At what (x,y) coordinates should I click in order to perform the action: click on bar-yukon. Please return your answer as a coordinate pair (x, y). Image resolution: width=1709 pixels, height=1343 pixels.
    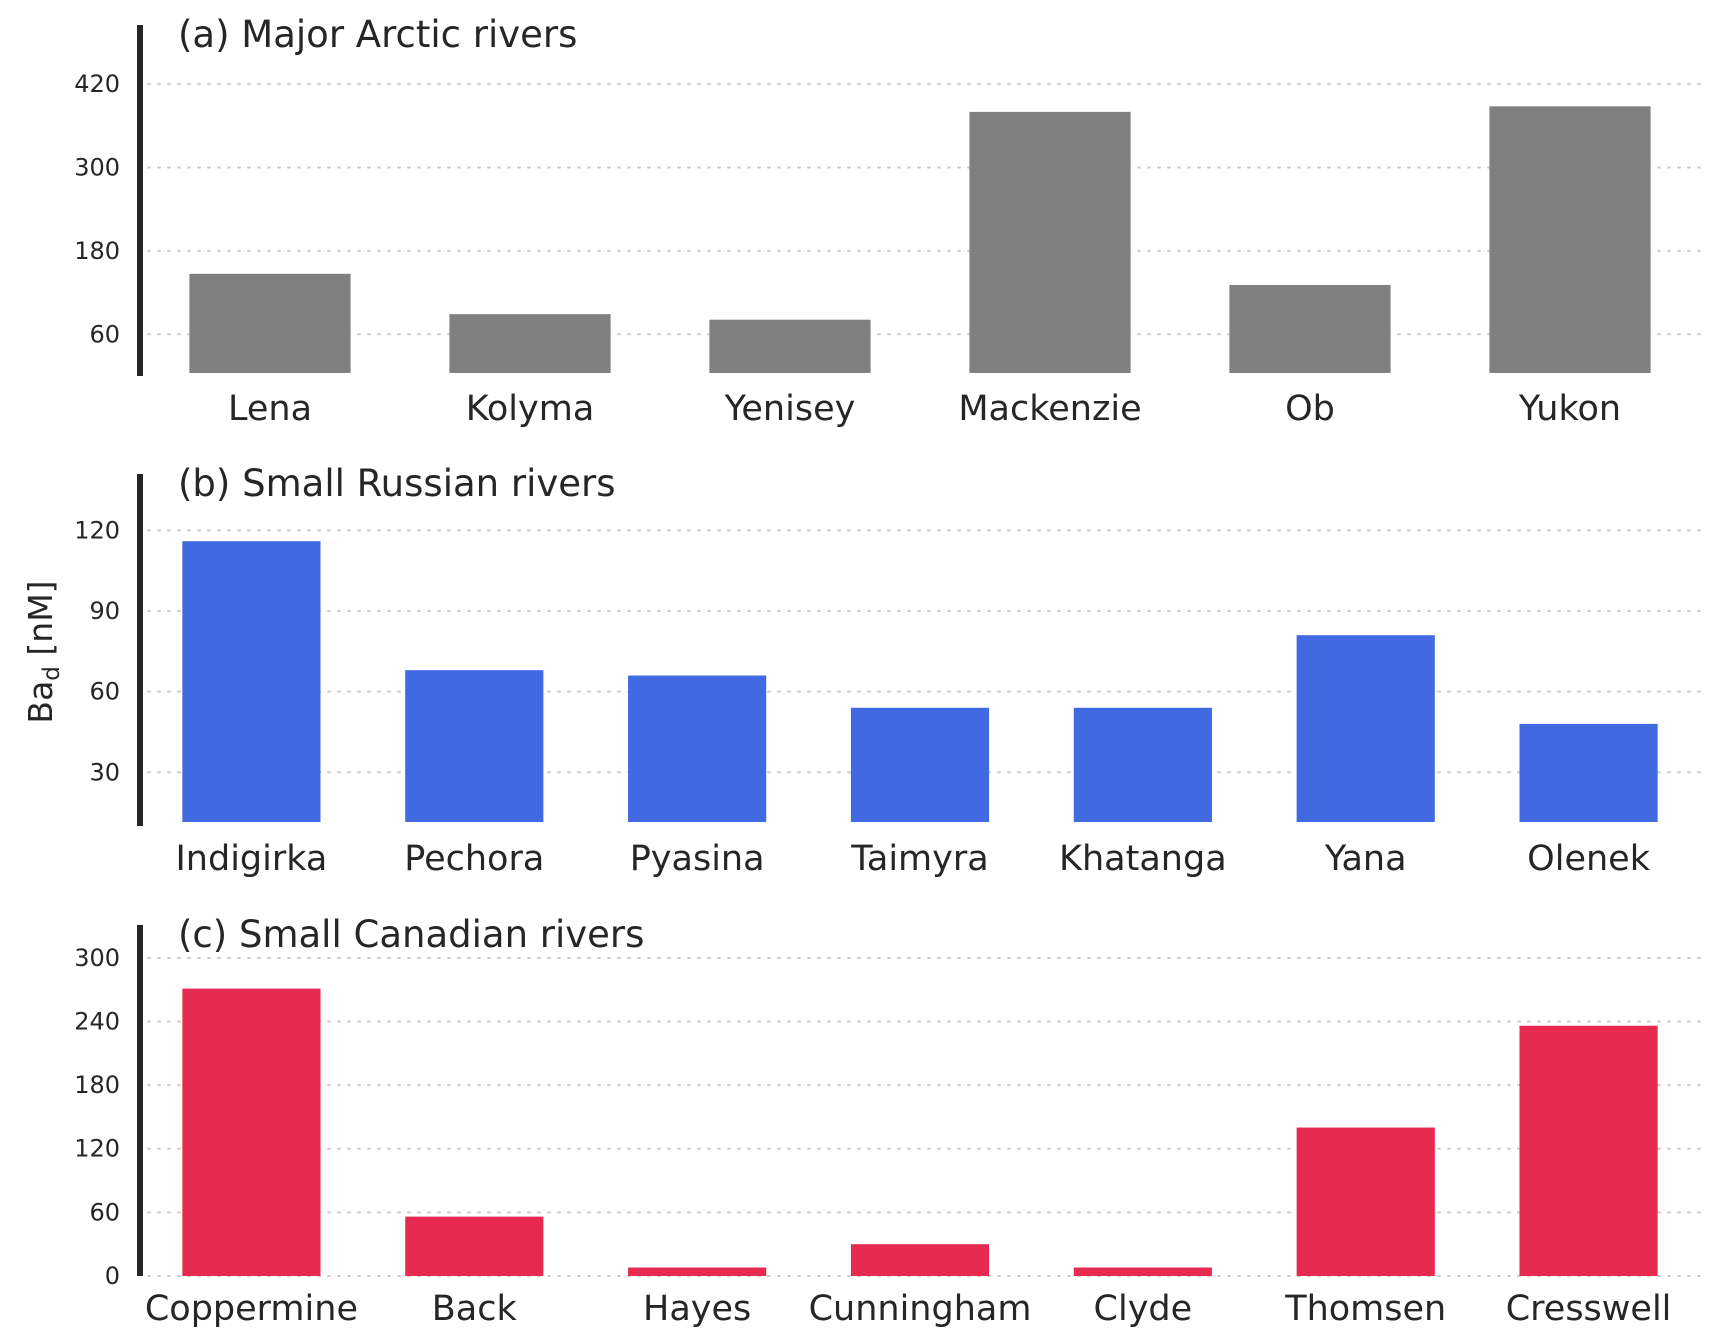
    Looking at the image, I should click on (1570, 239).